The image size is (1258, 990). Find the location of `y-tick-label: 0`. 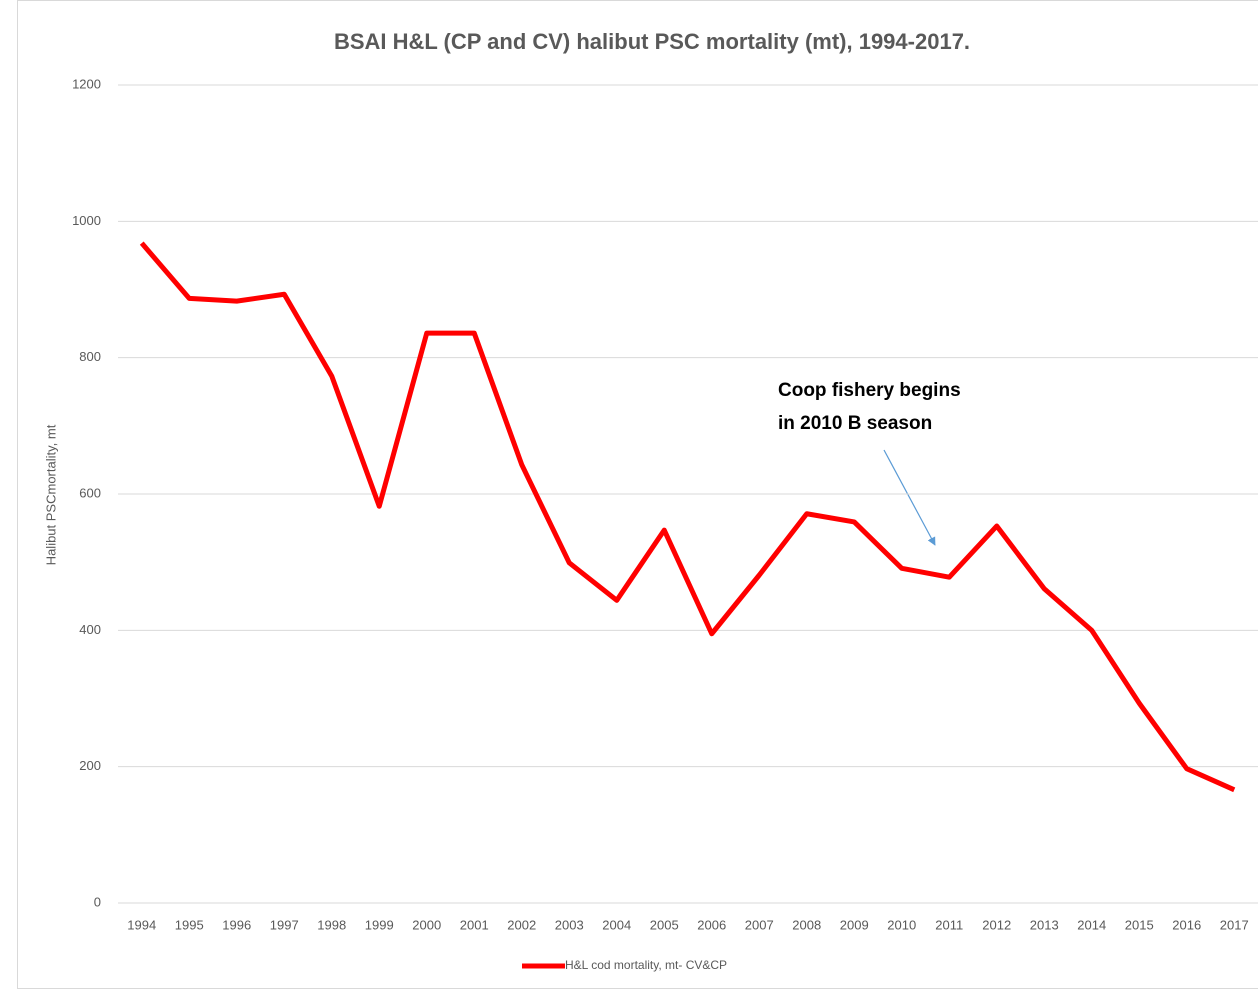

y-tick-label: 0 is located at coordinates (97, 901).